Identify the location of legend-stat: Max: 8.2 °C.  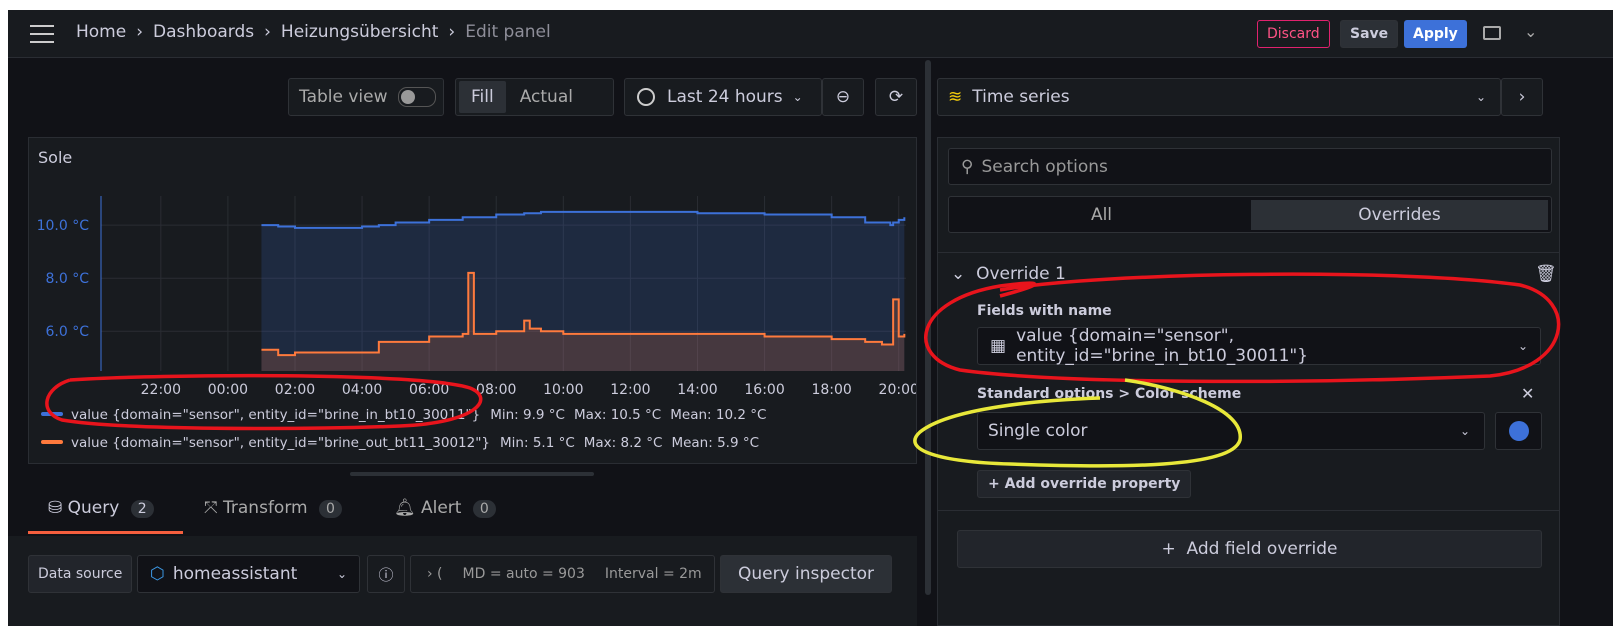
(623, 443).